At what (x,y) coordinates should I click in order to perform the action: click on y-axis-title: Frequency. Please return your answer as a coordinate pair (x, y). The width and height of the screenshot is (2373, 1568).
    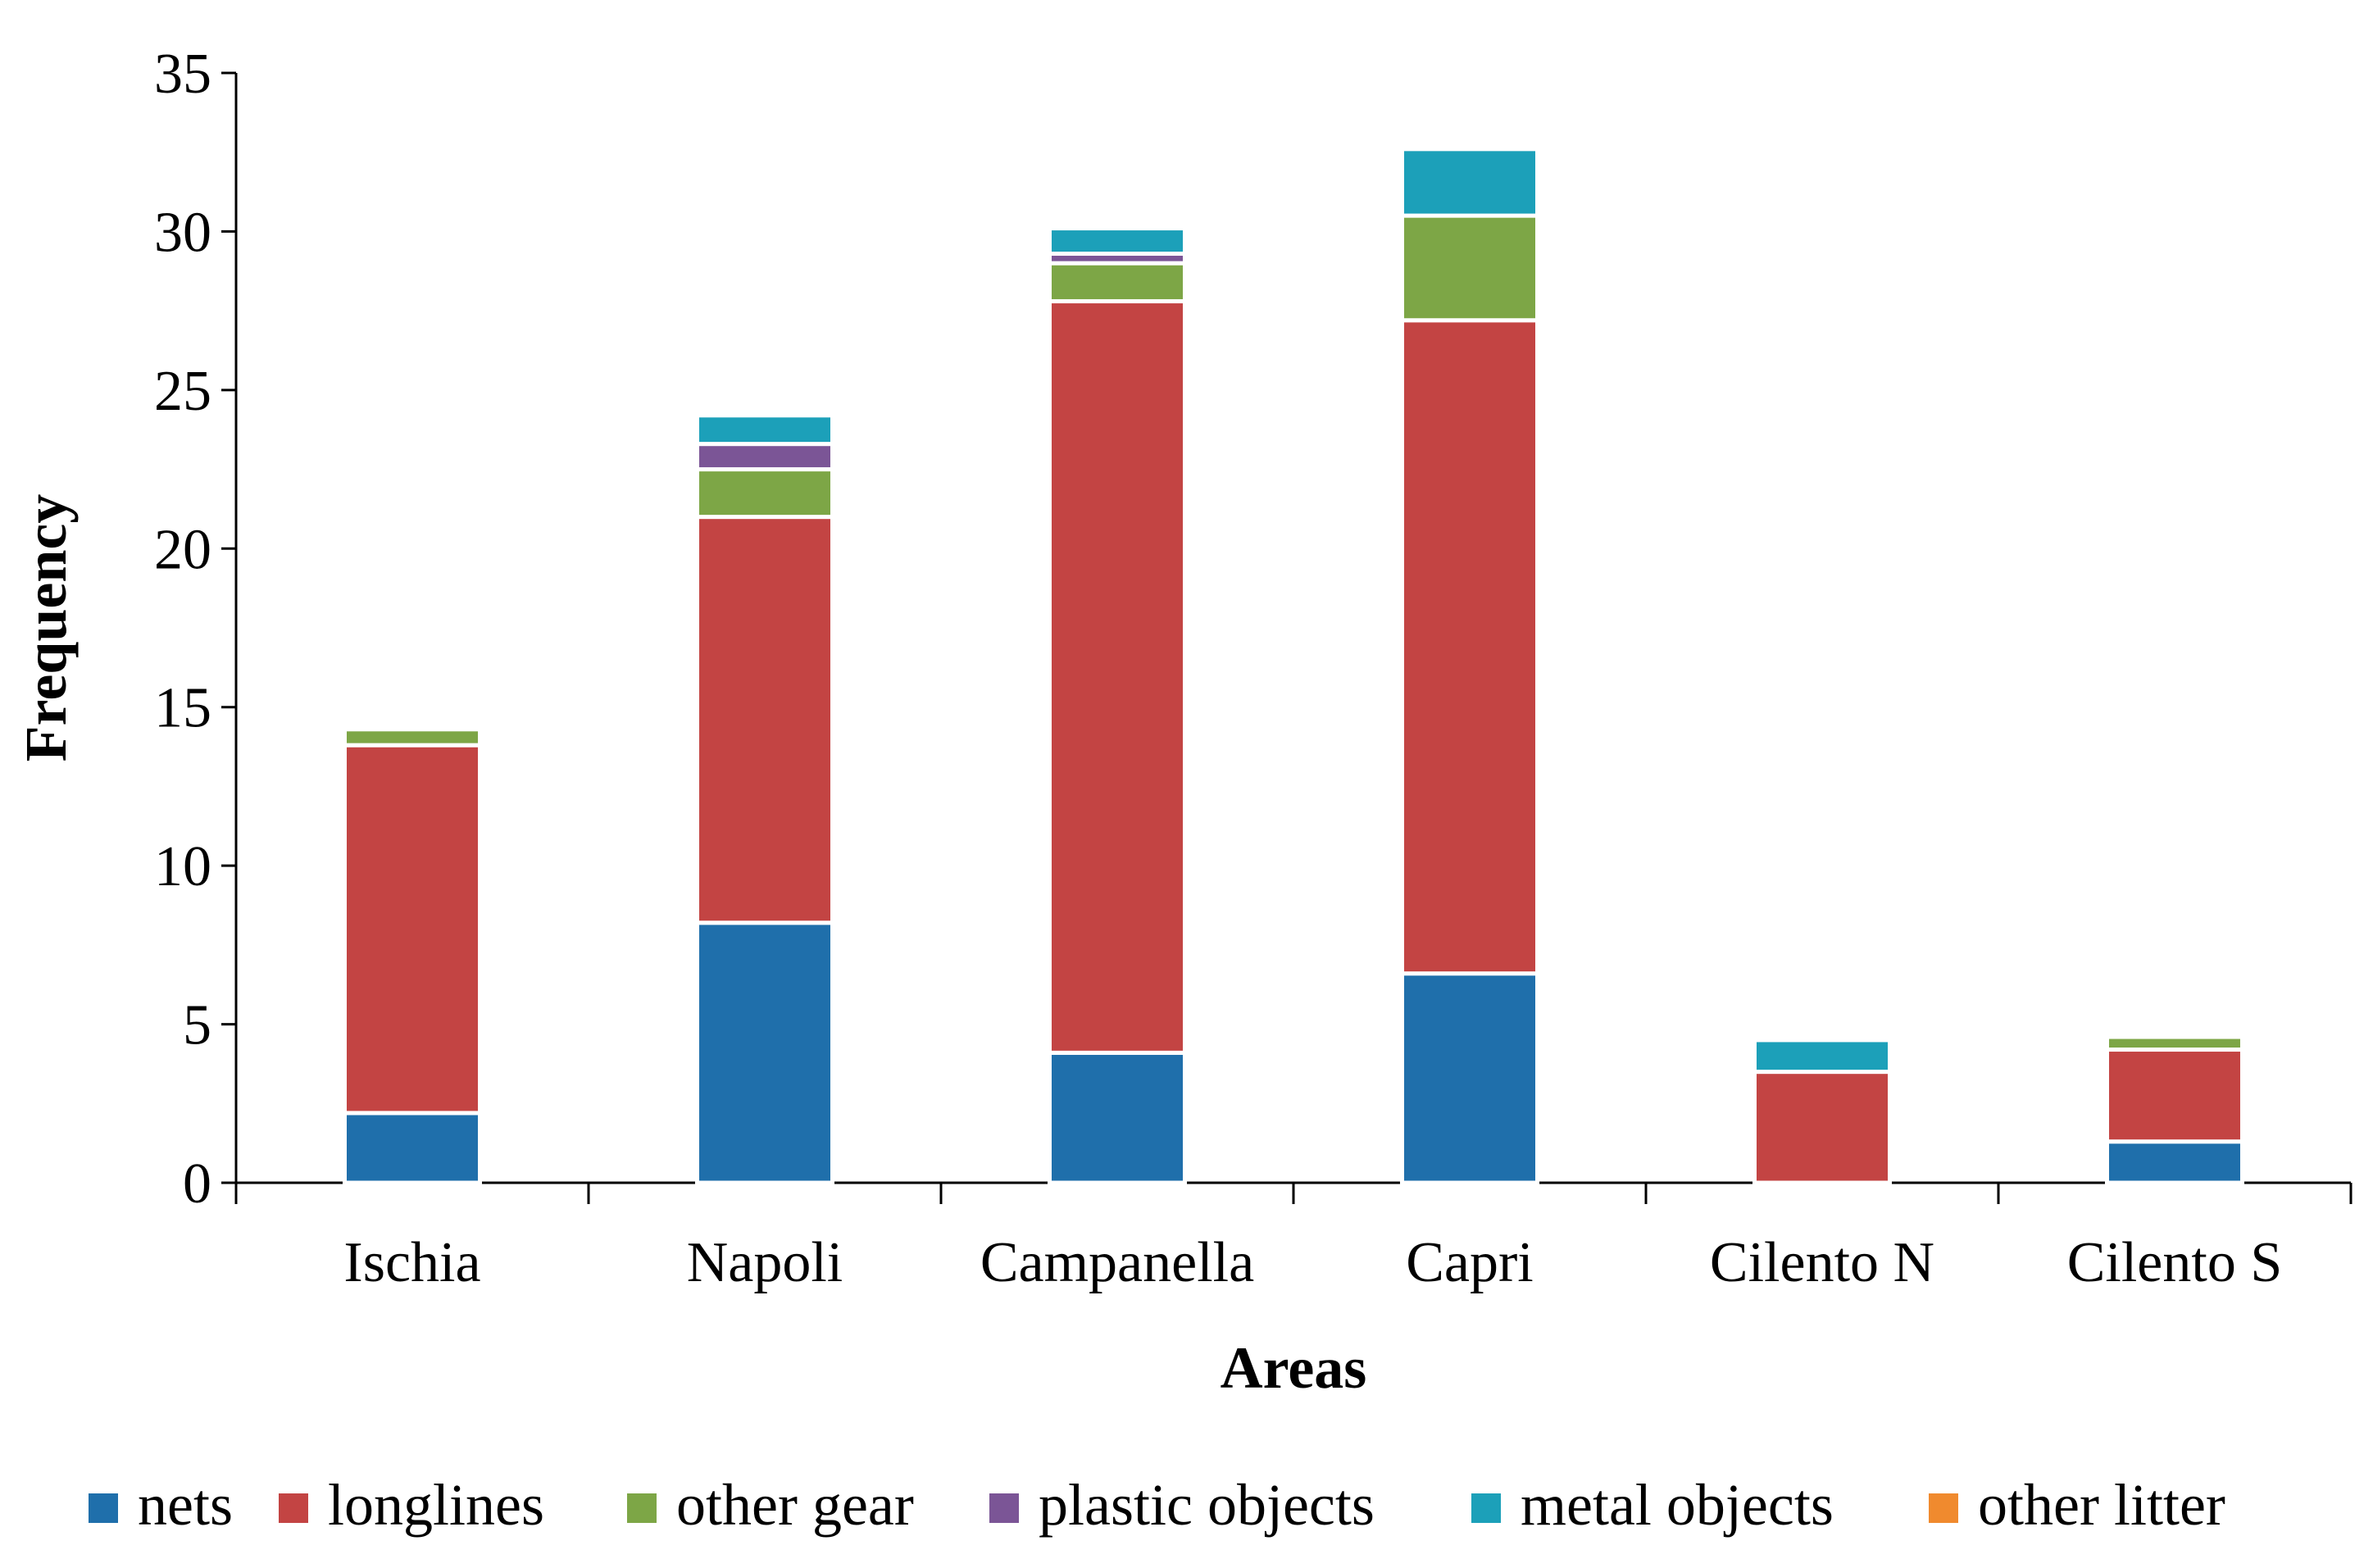
    Looking at the image, I should click on (46, 628).